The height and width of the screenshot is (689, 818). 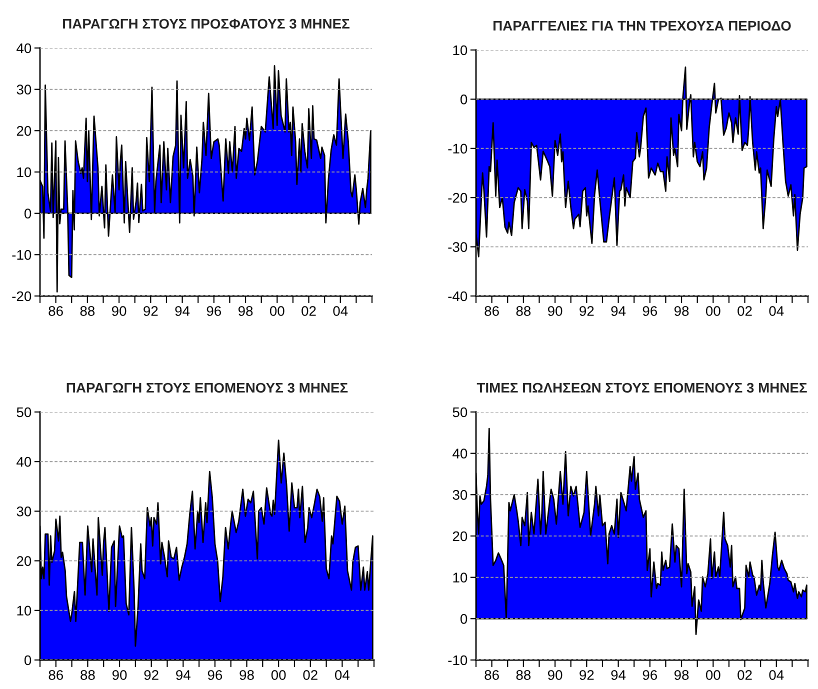 I want to click on chart-title: ΠΑΡΑΓΩΓΗ ΣΤΟΥΣ ΠΡΟΣΦΑΤΟΥΣ 3 ΜΗΝΕΣ, so click(x=206, y=23).